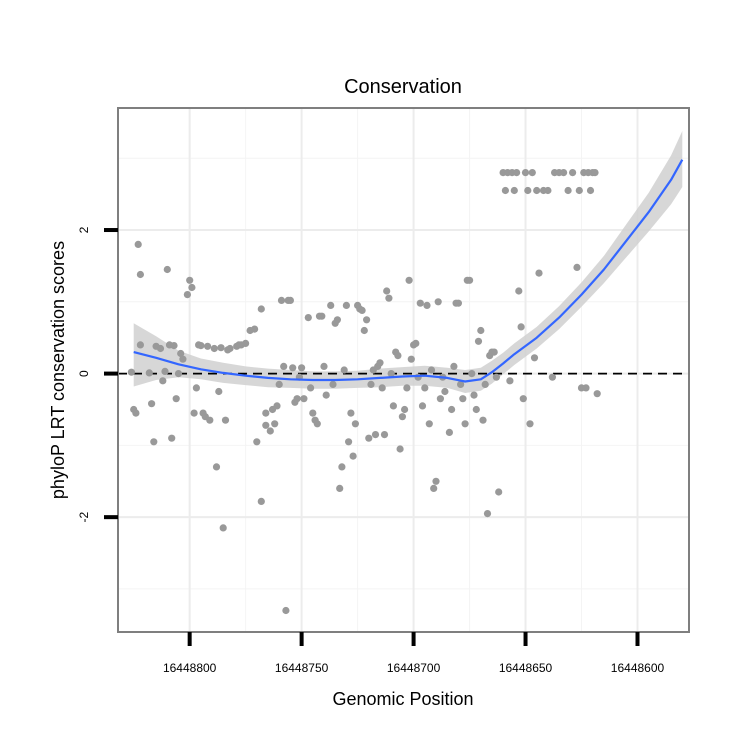  Describe the element at coordinates (403, 87) in the screenshot. I see `chart-title: Conservation` at that location.